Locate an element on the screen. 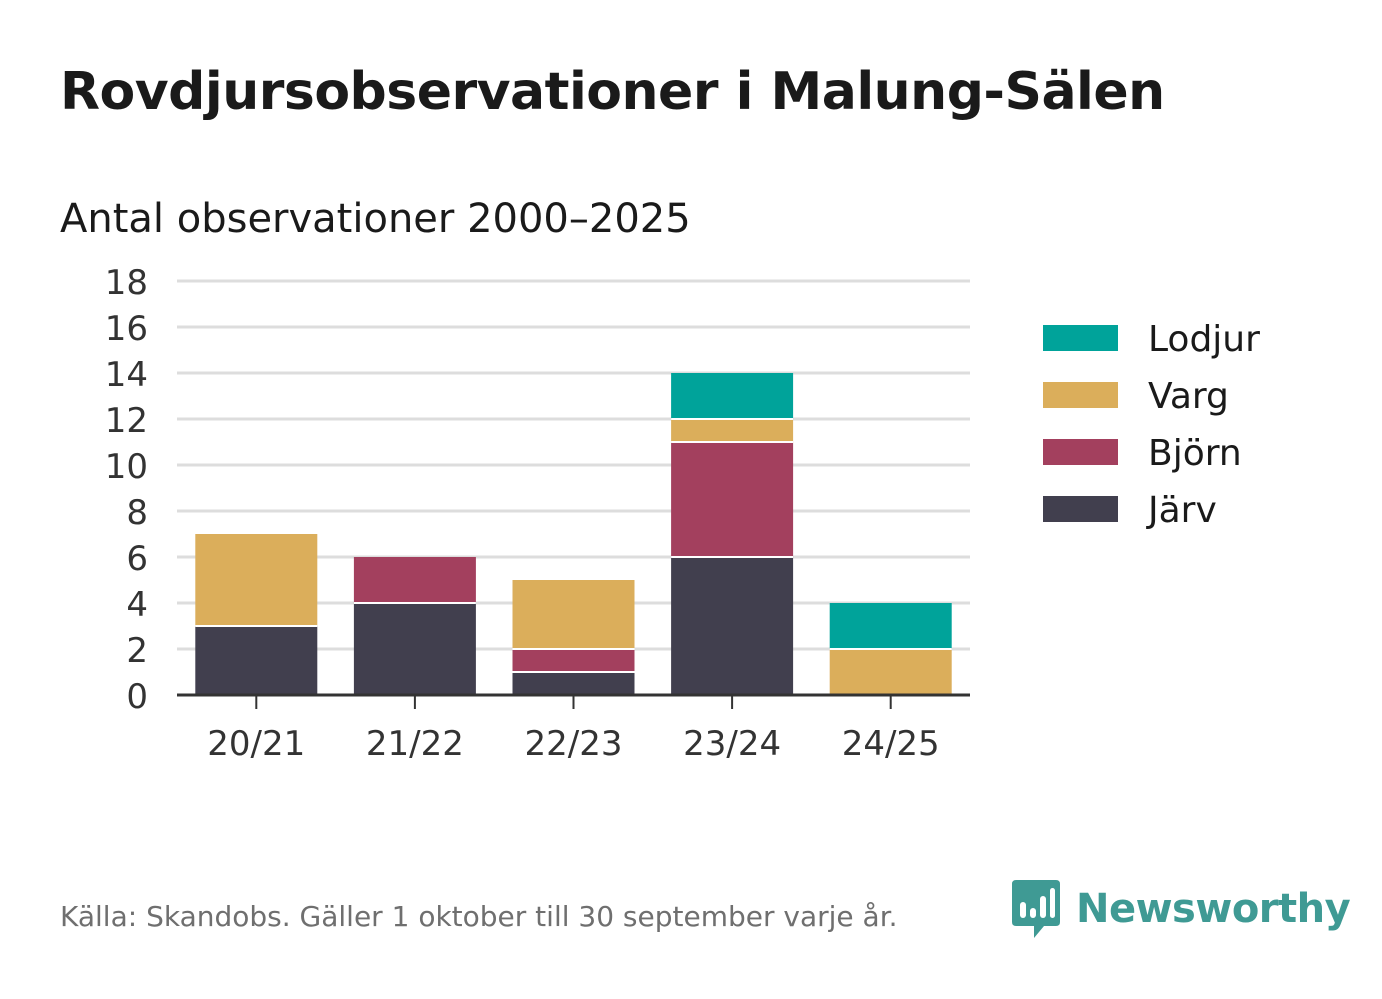  legend-swatch-björn is located at coordinates (1080, 452).